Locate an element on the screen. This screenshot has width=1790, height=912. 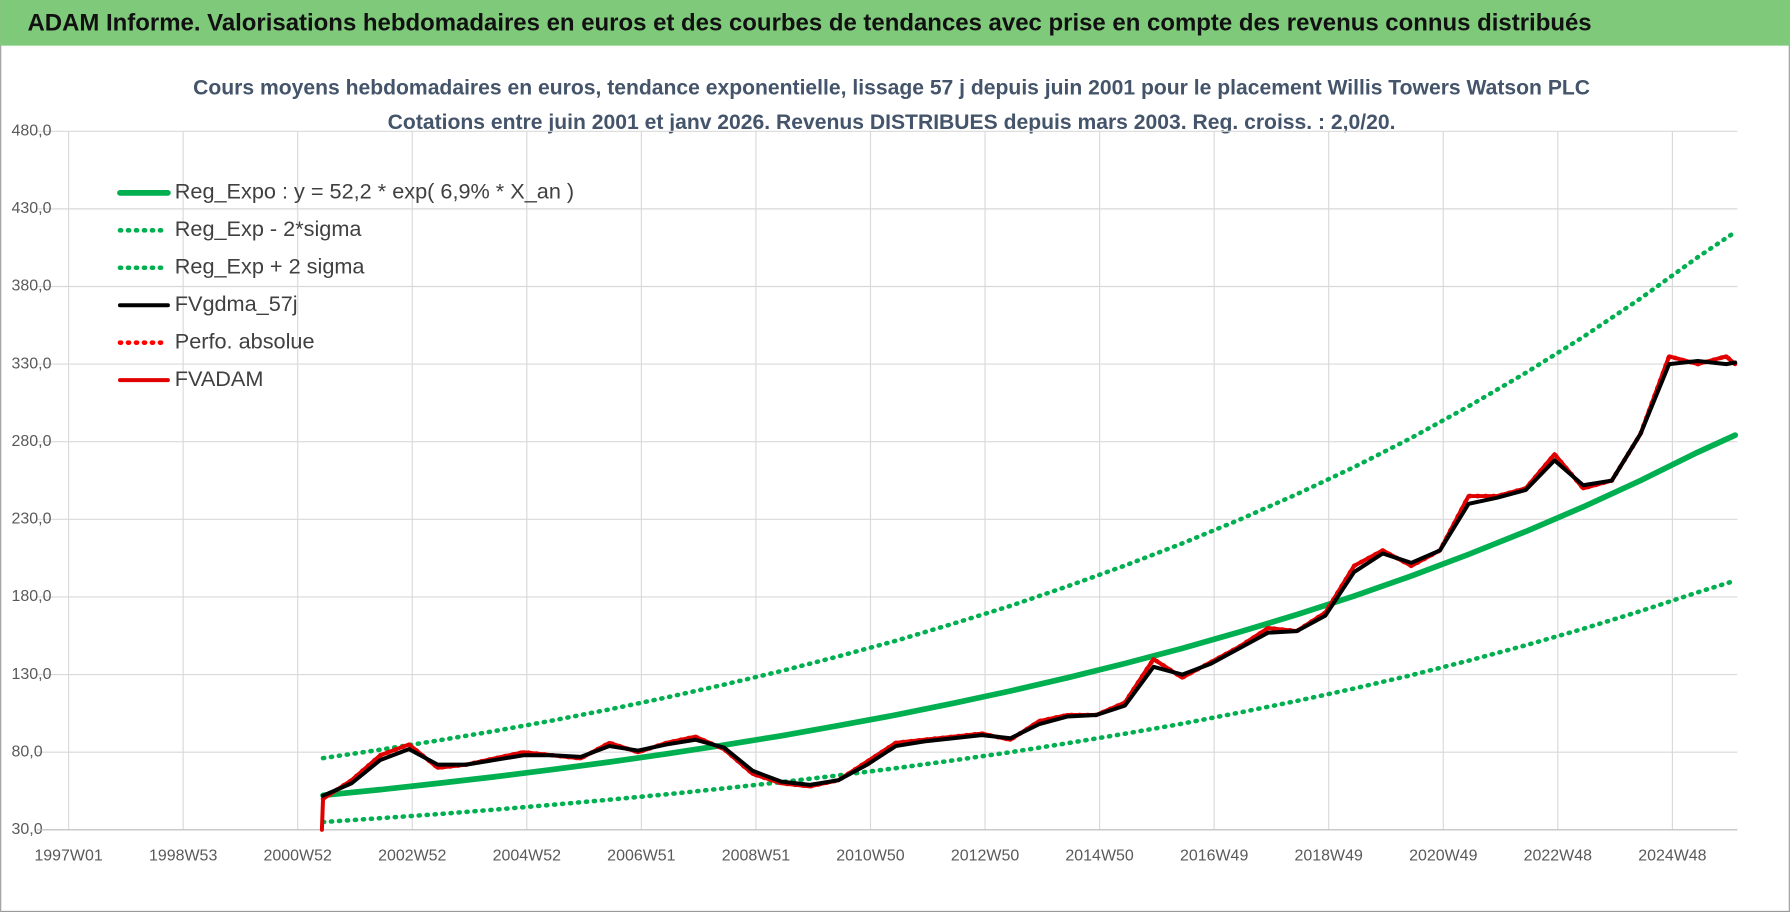
x-tick-label: 2020W49 is located at coordinates (1443, 855).